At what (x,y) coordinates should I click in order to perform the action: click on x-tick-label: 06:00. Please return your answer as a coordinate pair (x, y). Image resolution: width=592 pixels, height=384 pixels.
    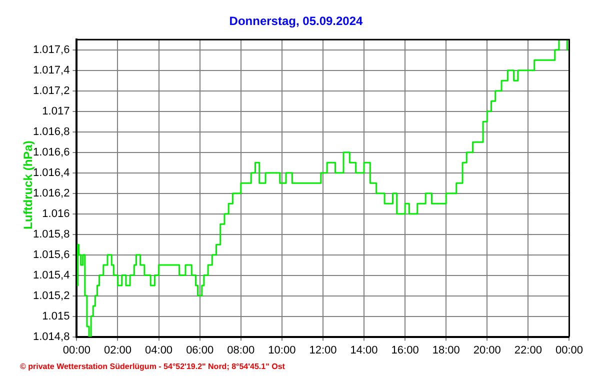
    Looking at the image, I should click on (200, 350).